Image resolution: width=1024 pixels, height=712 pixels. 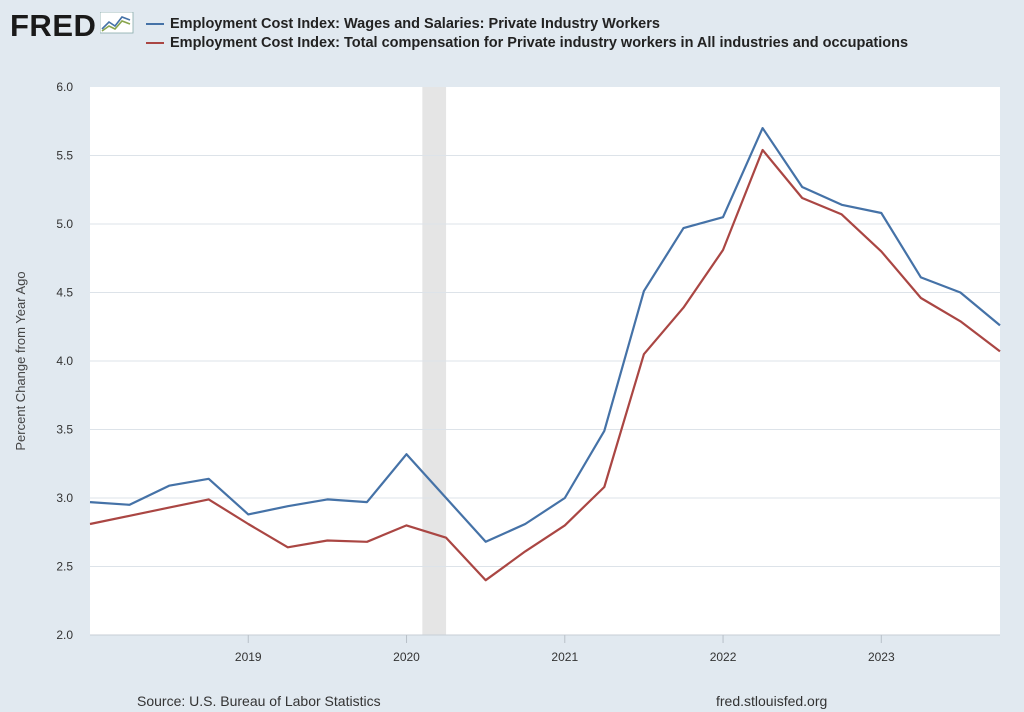 What do you see at coordinates (64, 156) in the screenshot?
I see `y-tick-label: 5.5` at bounding box center [64, 156].